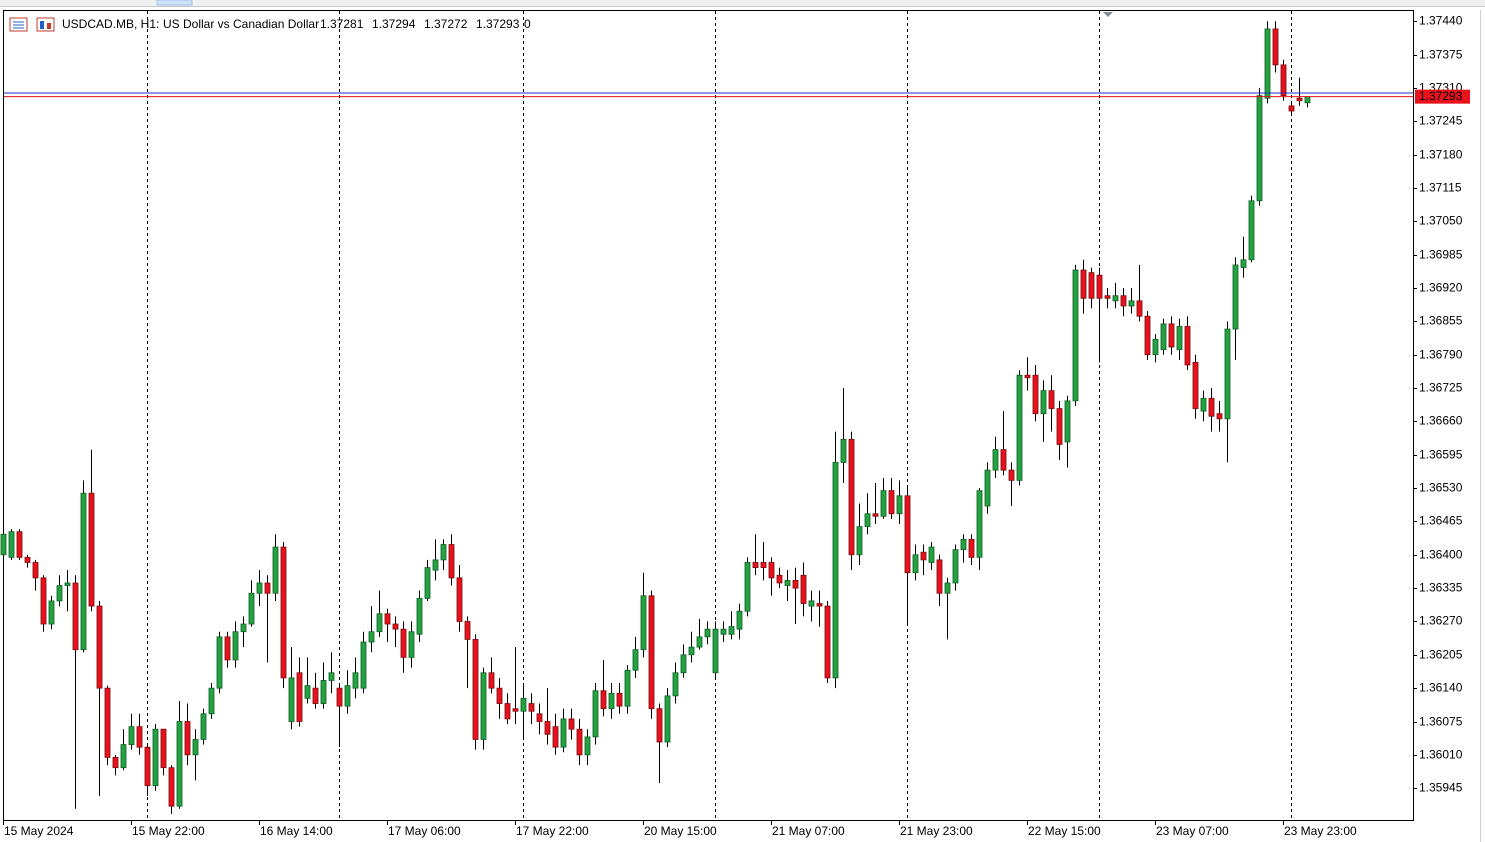 The height and width of the screenshot is (842, 1485). What do you see at coordinates (1064, 831) in the screenshot?
I see `x-tick-label: 22 May 15:00` at bounding box center [1064, 831].